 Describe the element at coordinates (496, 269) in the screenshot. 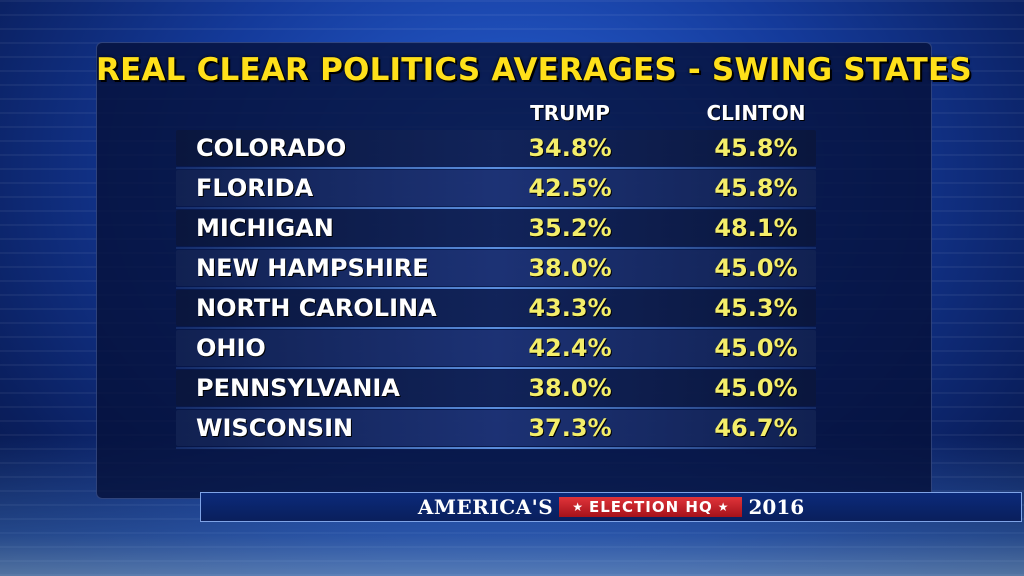

I see `table-row: NEW HAMPSHIRE 38.0% 45.0%` at that location.